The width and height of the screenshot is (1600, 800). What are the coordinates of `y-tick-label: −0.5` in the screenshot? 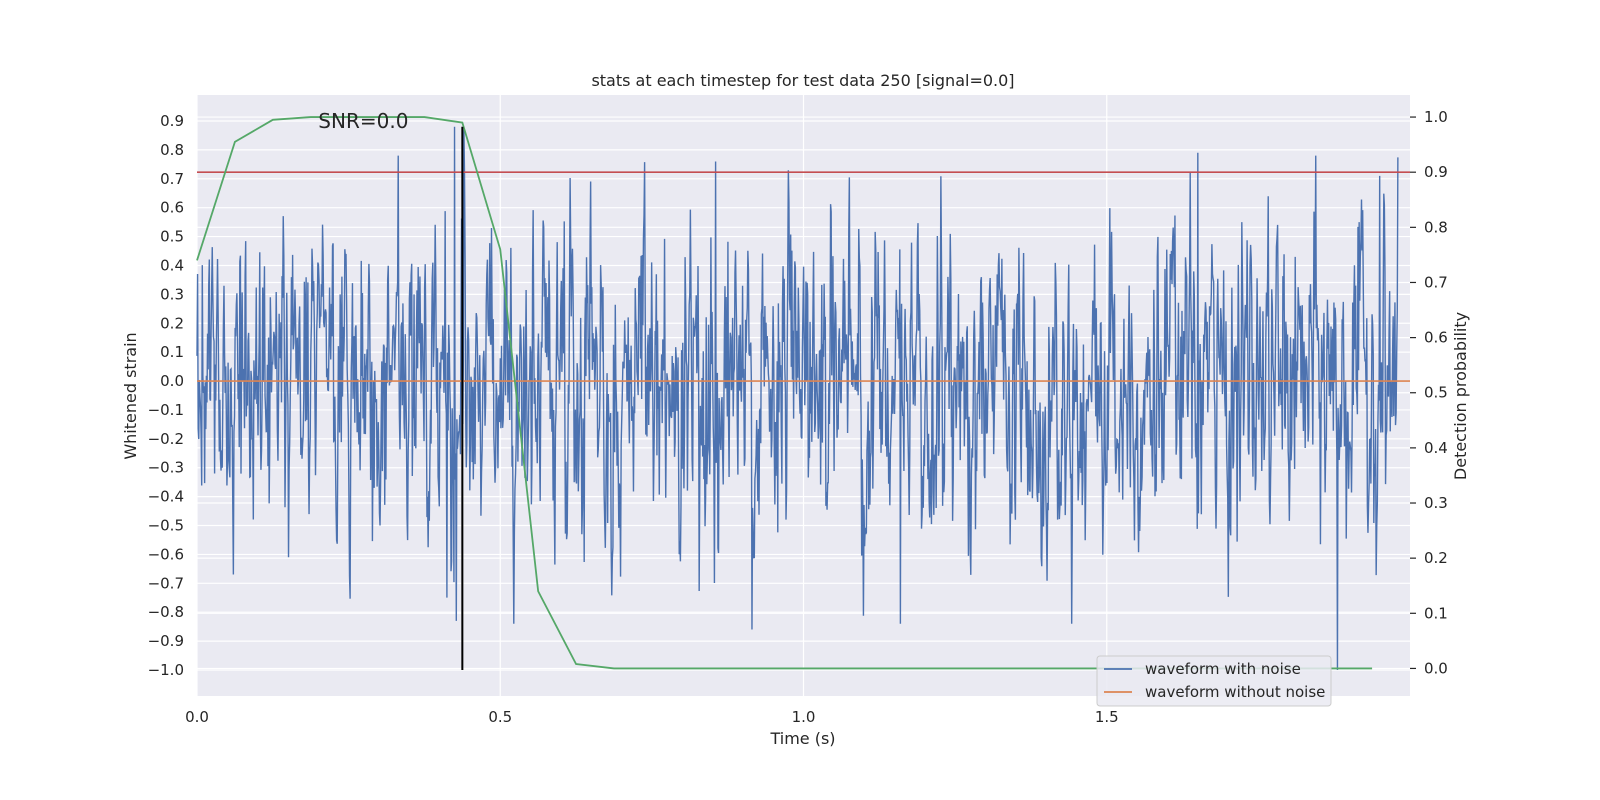 It's located at (166, 526).